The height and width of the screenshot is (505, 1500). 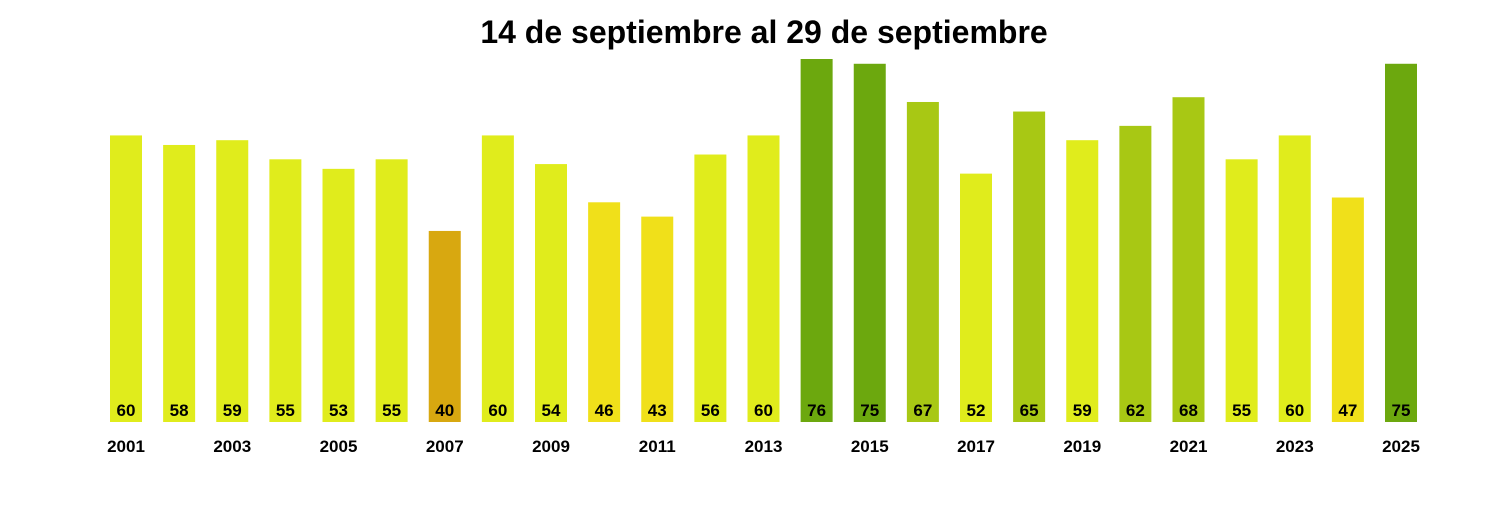 What do you see at coordinates (444, 326) in the screenshot?
I see `bar-2007` at bounding box center [444, 326].